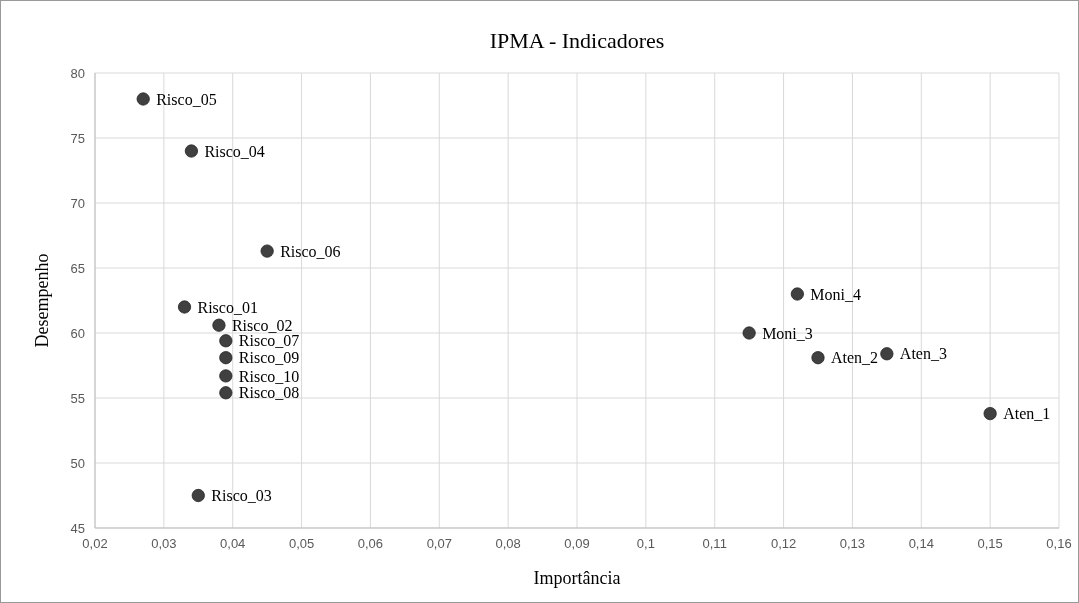 This screenshot has width=1079, height=603. I want to click on y-tick-label: 50, so click(77, 463).